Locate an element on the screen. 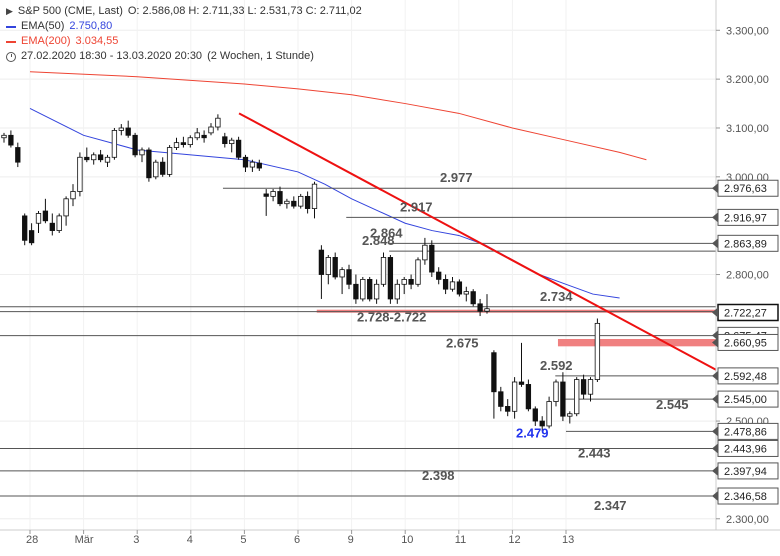 Image resolution: width=780 pixels, height=556 pixels. price-label-text: 2.478,86 is located at coordinates (745, 432).